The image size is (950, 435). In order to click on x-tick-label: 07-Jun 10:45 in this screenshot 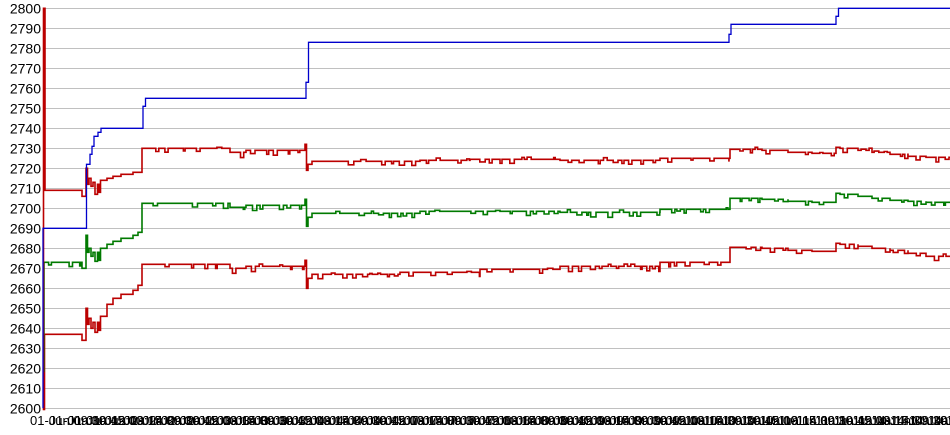, I will do `click(461, 420)`.